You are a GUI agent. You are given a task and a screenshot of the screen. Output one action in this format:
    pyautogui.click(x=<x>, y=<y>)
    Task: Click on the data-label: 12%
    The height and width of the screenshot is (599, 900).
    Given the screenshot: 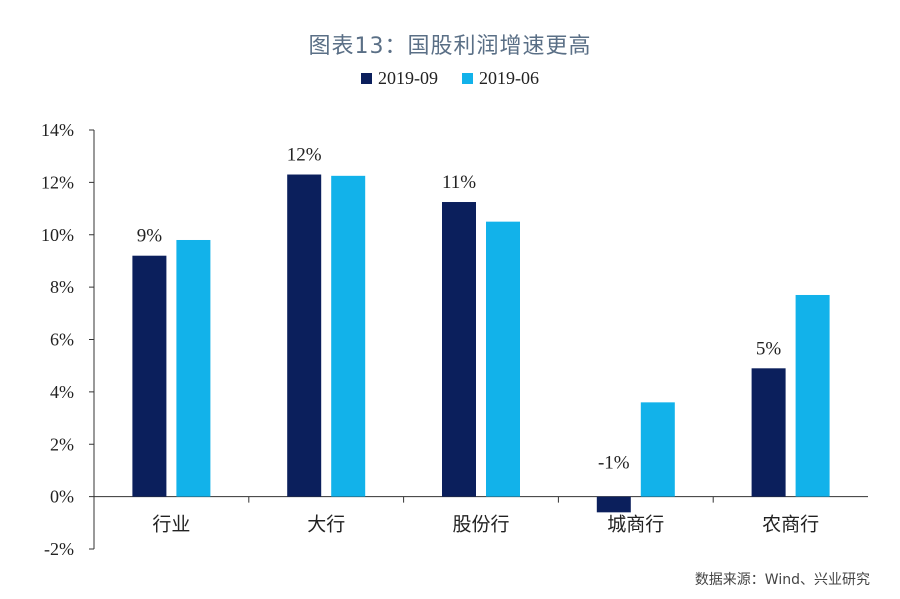 What is the action you would take?
    pyautogui.click(x=304, y=155)
    